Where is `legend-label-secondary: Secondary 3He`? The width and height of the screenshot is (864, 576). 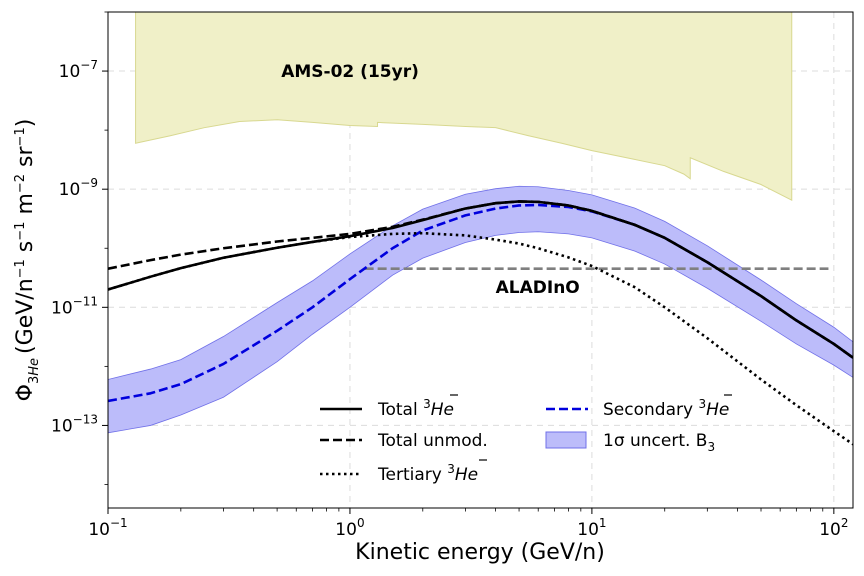
legend-label-secondary: Secondary 3He is located at coordinates (666, 408).